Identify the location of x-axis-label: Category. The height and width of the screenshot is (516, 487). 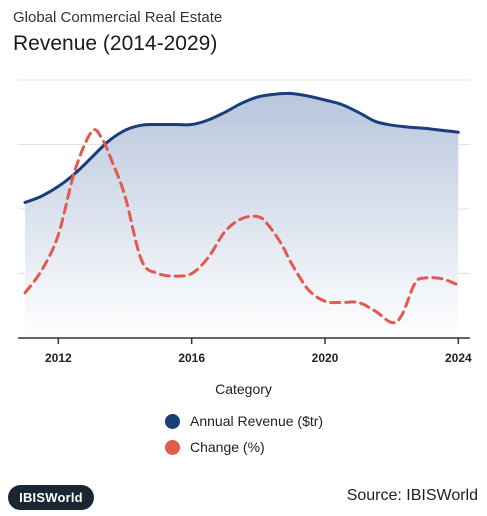
(243, 389).